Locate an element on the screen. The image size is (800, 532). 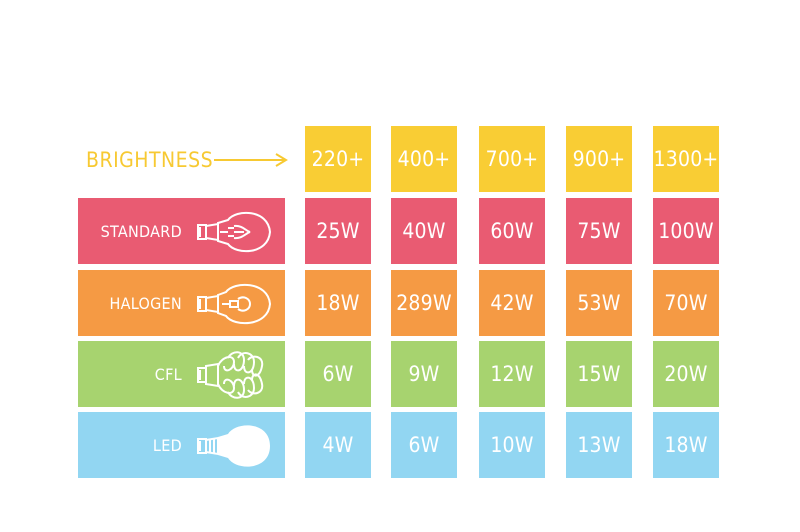
wattage-cell: 75W is located at coordinates (599, 231).